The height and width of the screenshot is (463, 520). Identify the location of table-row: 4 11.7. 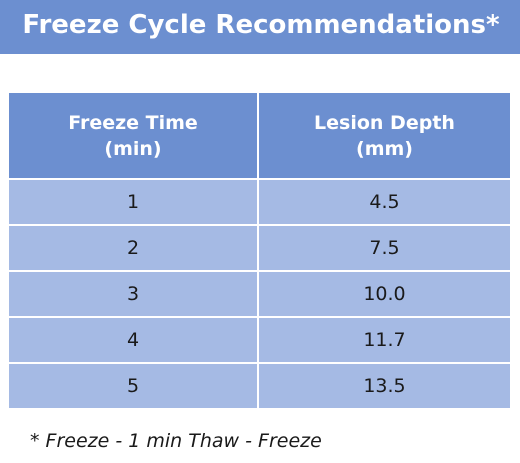
(259, 340).